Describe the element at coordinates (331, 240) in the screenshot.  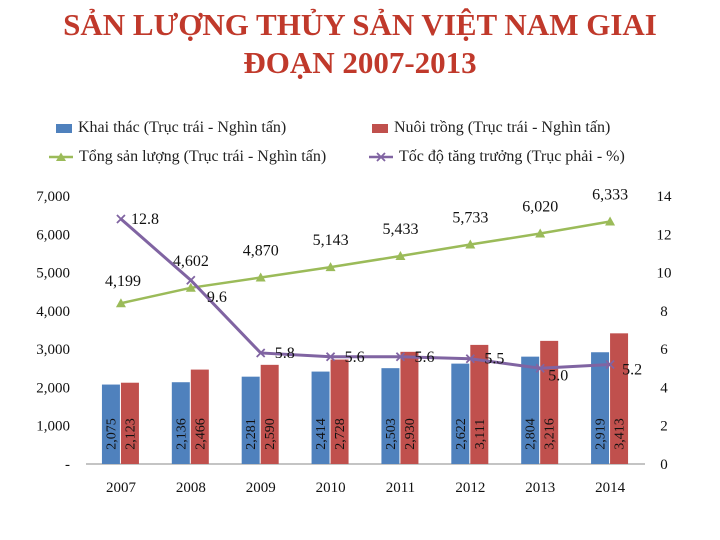
I see `label-tong-san-luong: 5,143` at that location.